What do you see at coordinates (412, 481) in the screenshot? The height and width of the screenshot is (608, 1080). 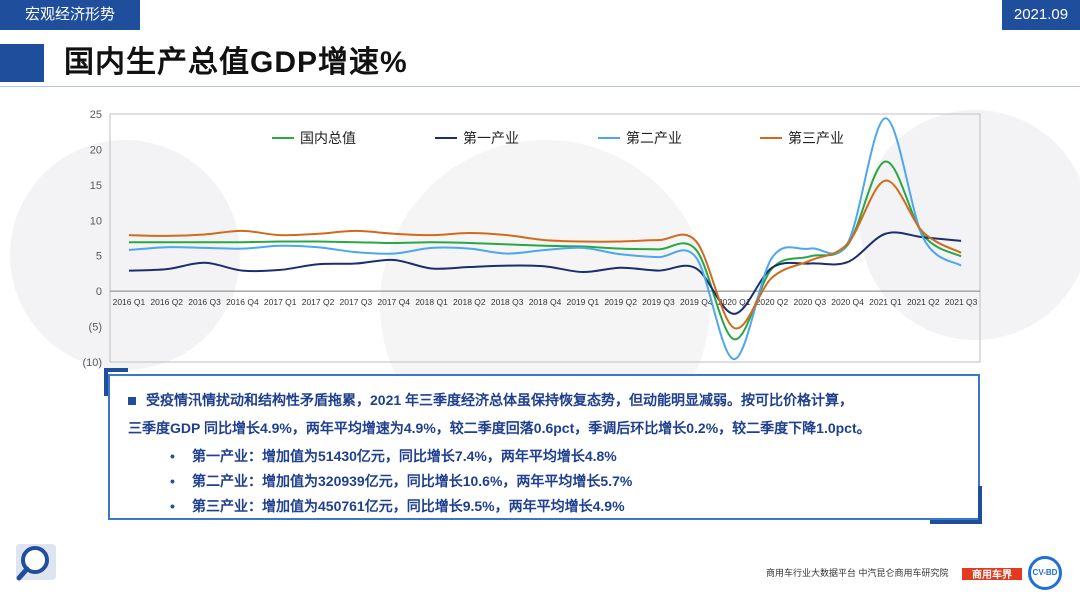 I see `bullet-text-2: 第二产业：增加值为320939亿元，同比增长10.6%，两年平均增长5.7%` at bounding box center [412, 481].